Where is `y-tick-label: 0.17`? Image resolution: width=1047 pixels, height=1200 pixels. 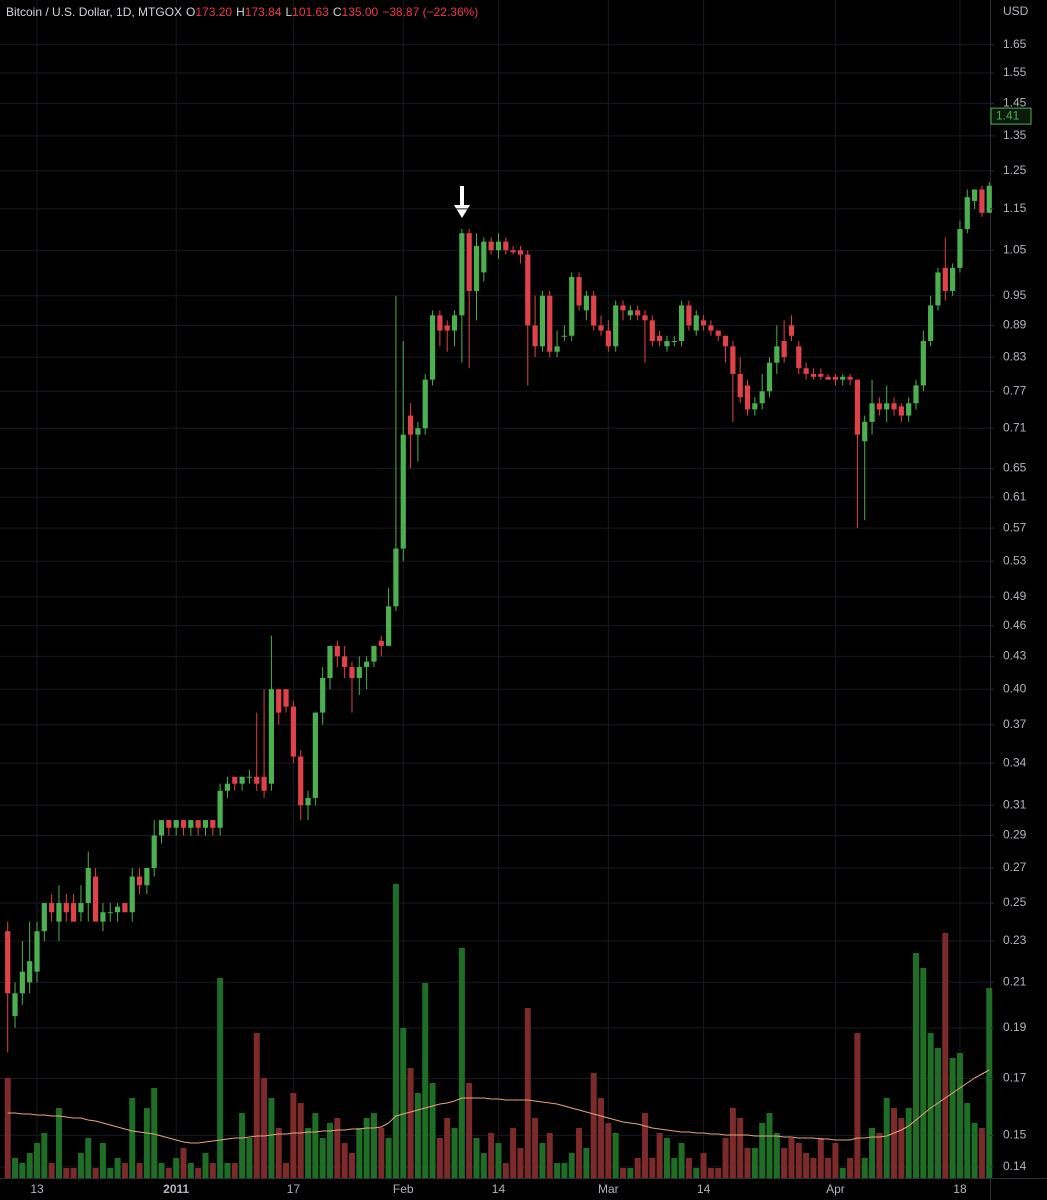
y-tick-label: 0.17 is located at coordinates (1015, 1078).